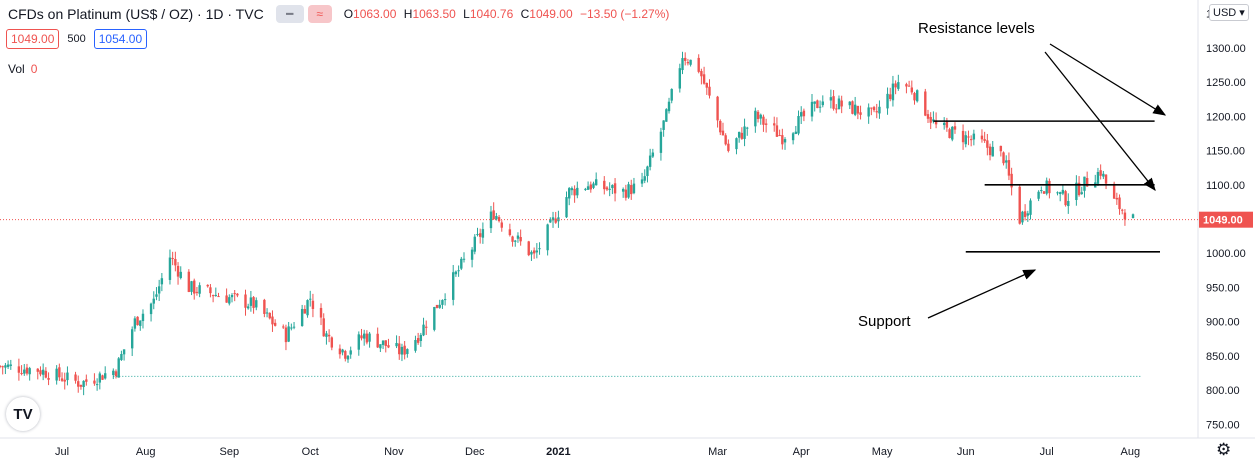  What do you see at coordinates (558, 452) in the screenshot?
I see `x-tick-label: 2021` at bounding box center [558, 452].